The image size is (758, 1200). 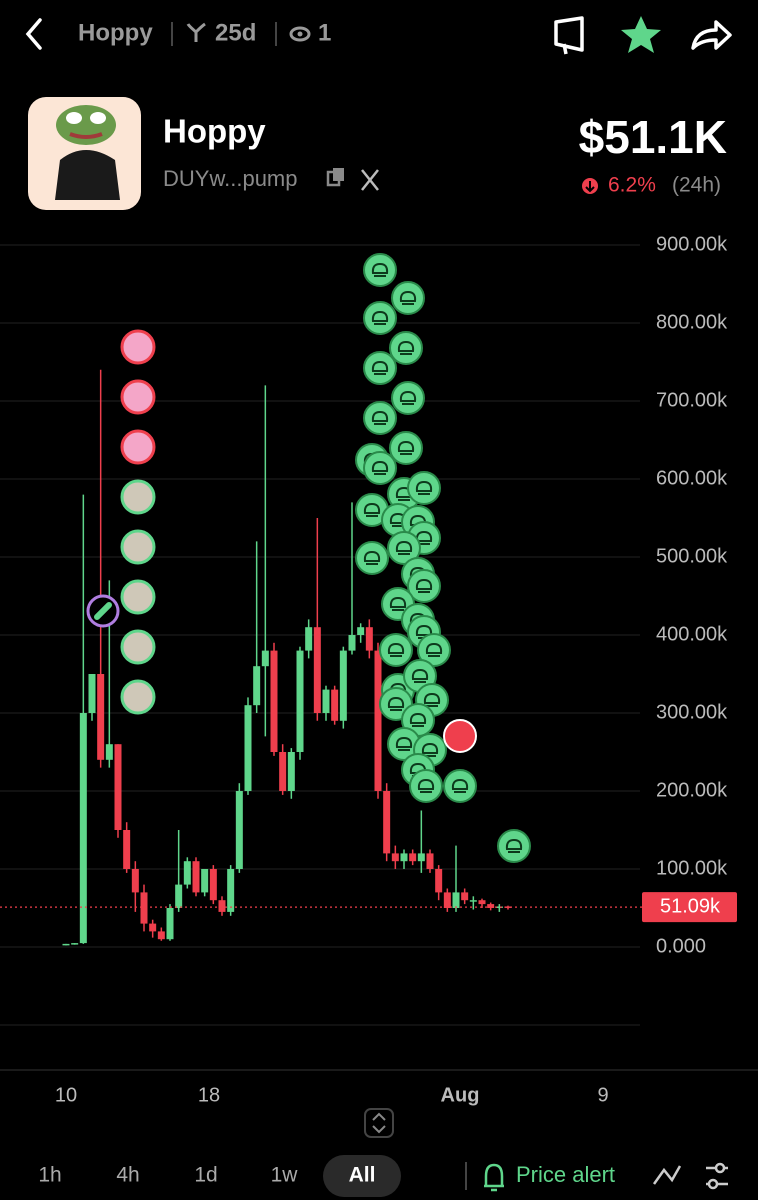 I want to click on favorite-star, so click(x=641, y=34).